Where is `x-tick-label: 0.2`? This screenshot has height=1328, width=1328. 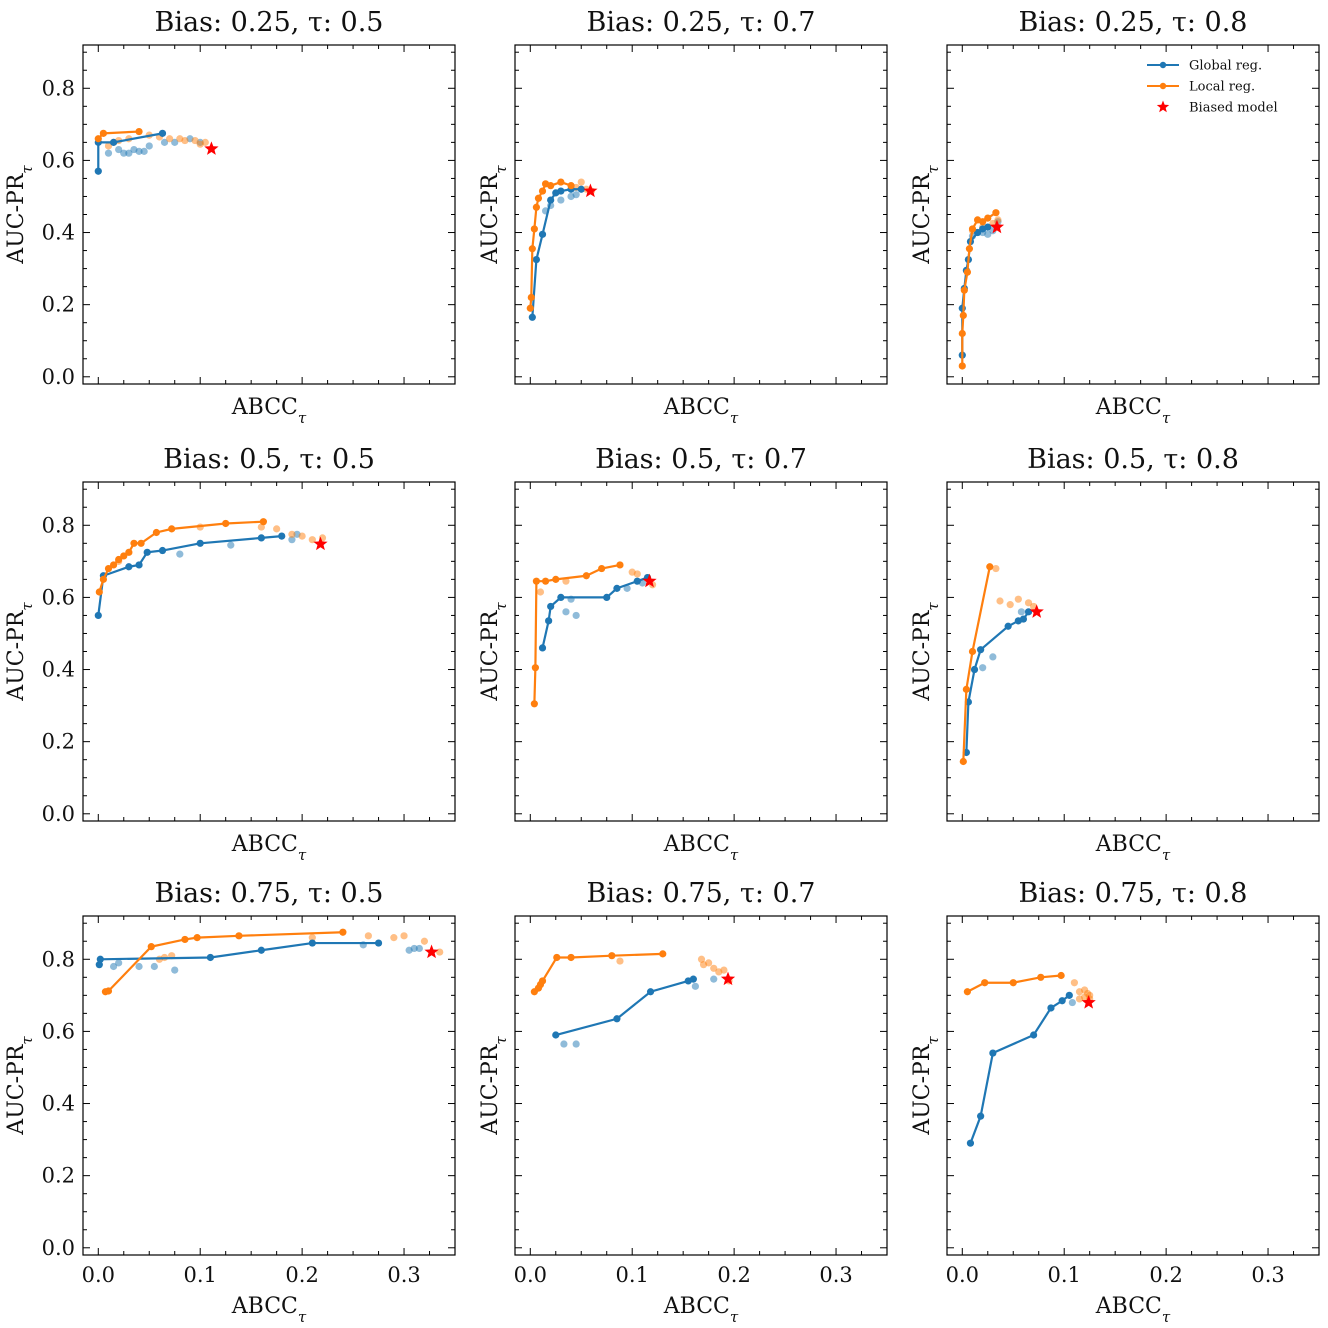 x-tick-label: 0.2 is located at coordinates (301, 1275).